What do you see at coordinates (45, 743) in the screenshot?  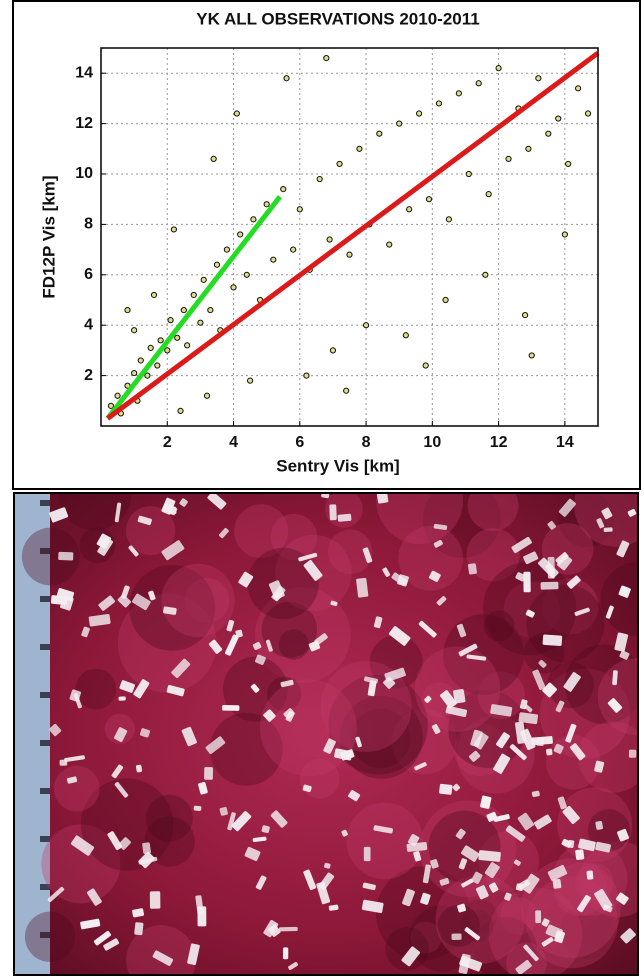 I see `ruler-notch` at bounding box center [45, 743].